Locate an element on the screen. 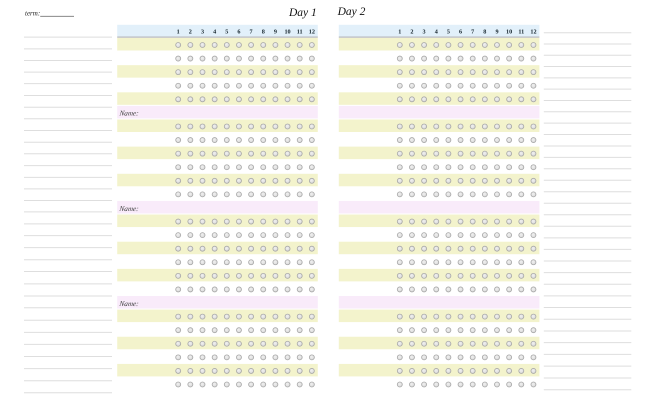 The width and height of the screenshot is (656, 404). svg-text: Day 1 is located at coordinates (302, 13).